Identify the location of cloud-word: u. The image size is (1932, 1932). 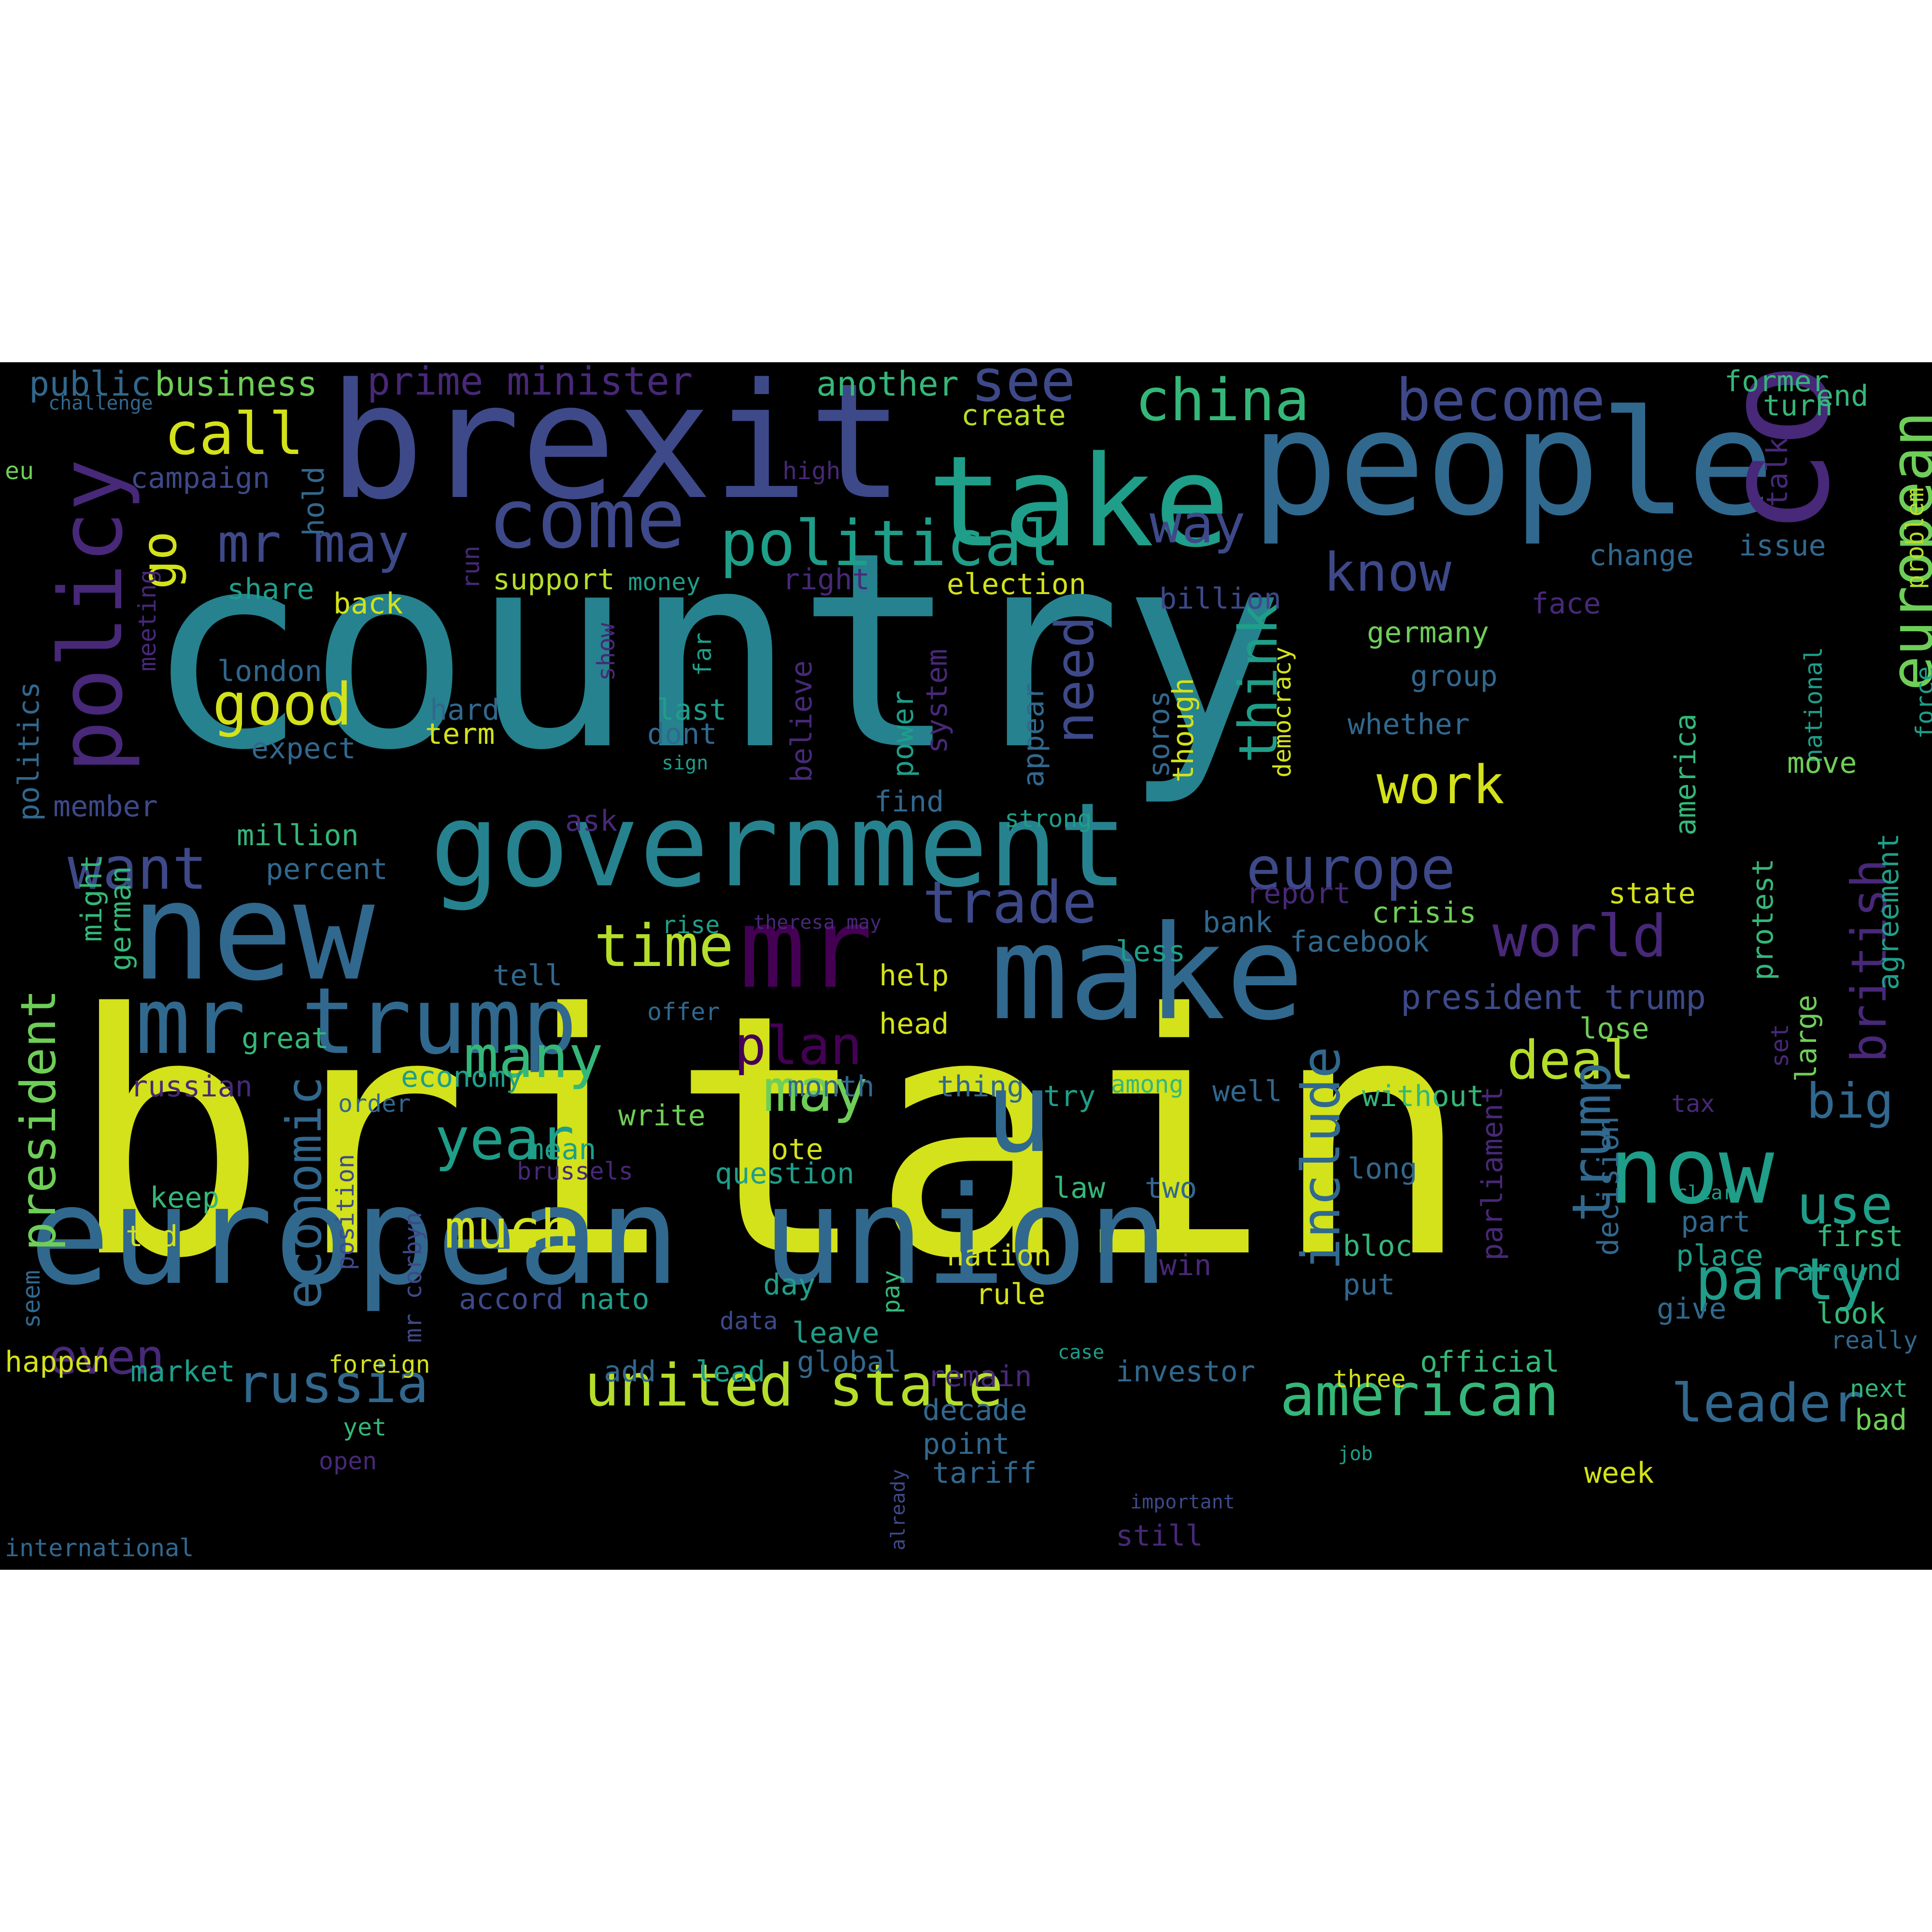
(1018, 1113).